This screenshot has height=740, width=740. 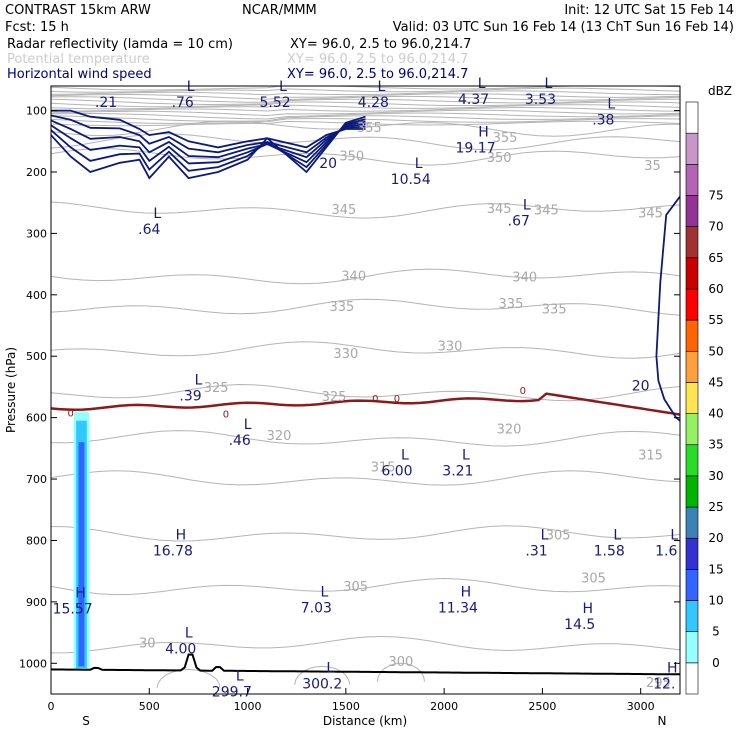 I want to click on extremum-marker: H11.34, so click(x=458, y=601).